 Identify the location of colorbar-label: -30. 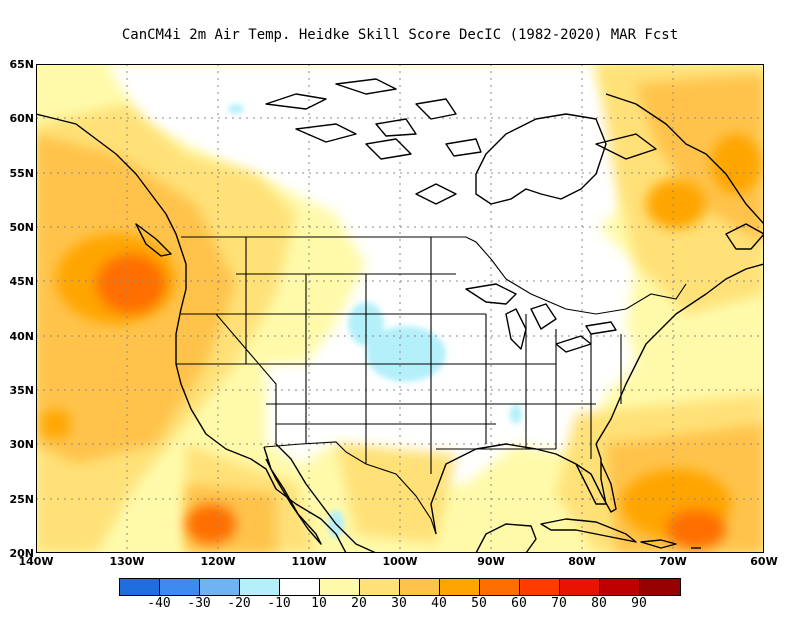
(199, 603).